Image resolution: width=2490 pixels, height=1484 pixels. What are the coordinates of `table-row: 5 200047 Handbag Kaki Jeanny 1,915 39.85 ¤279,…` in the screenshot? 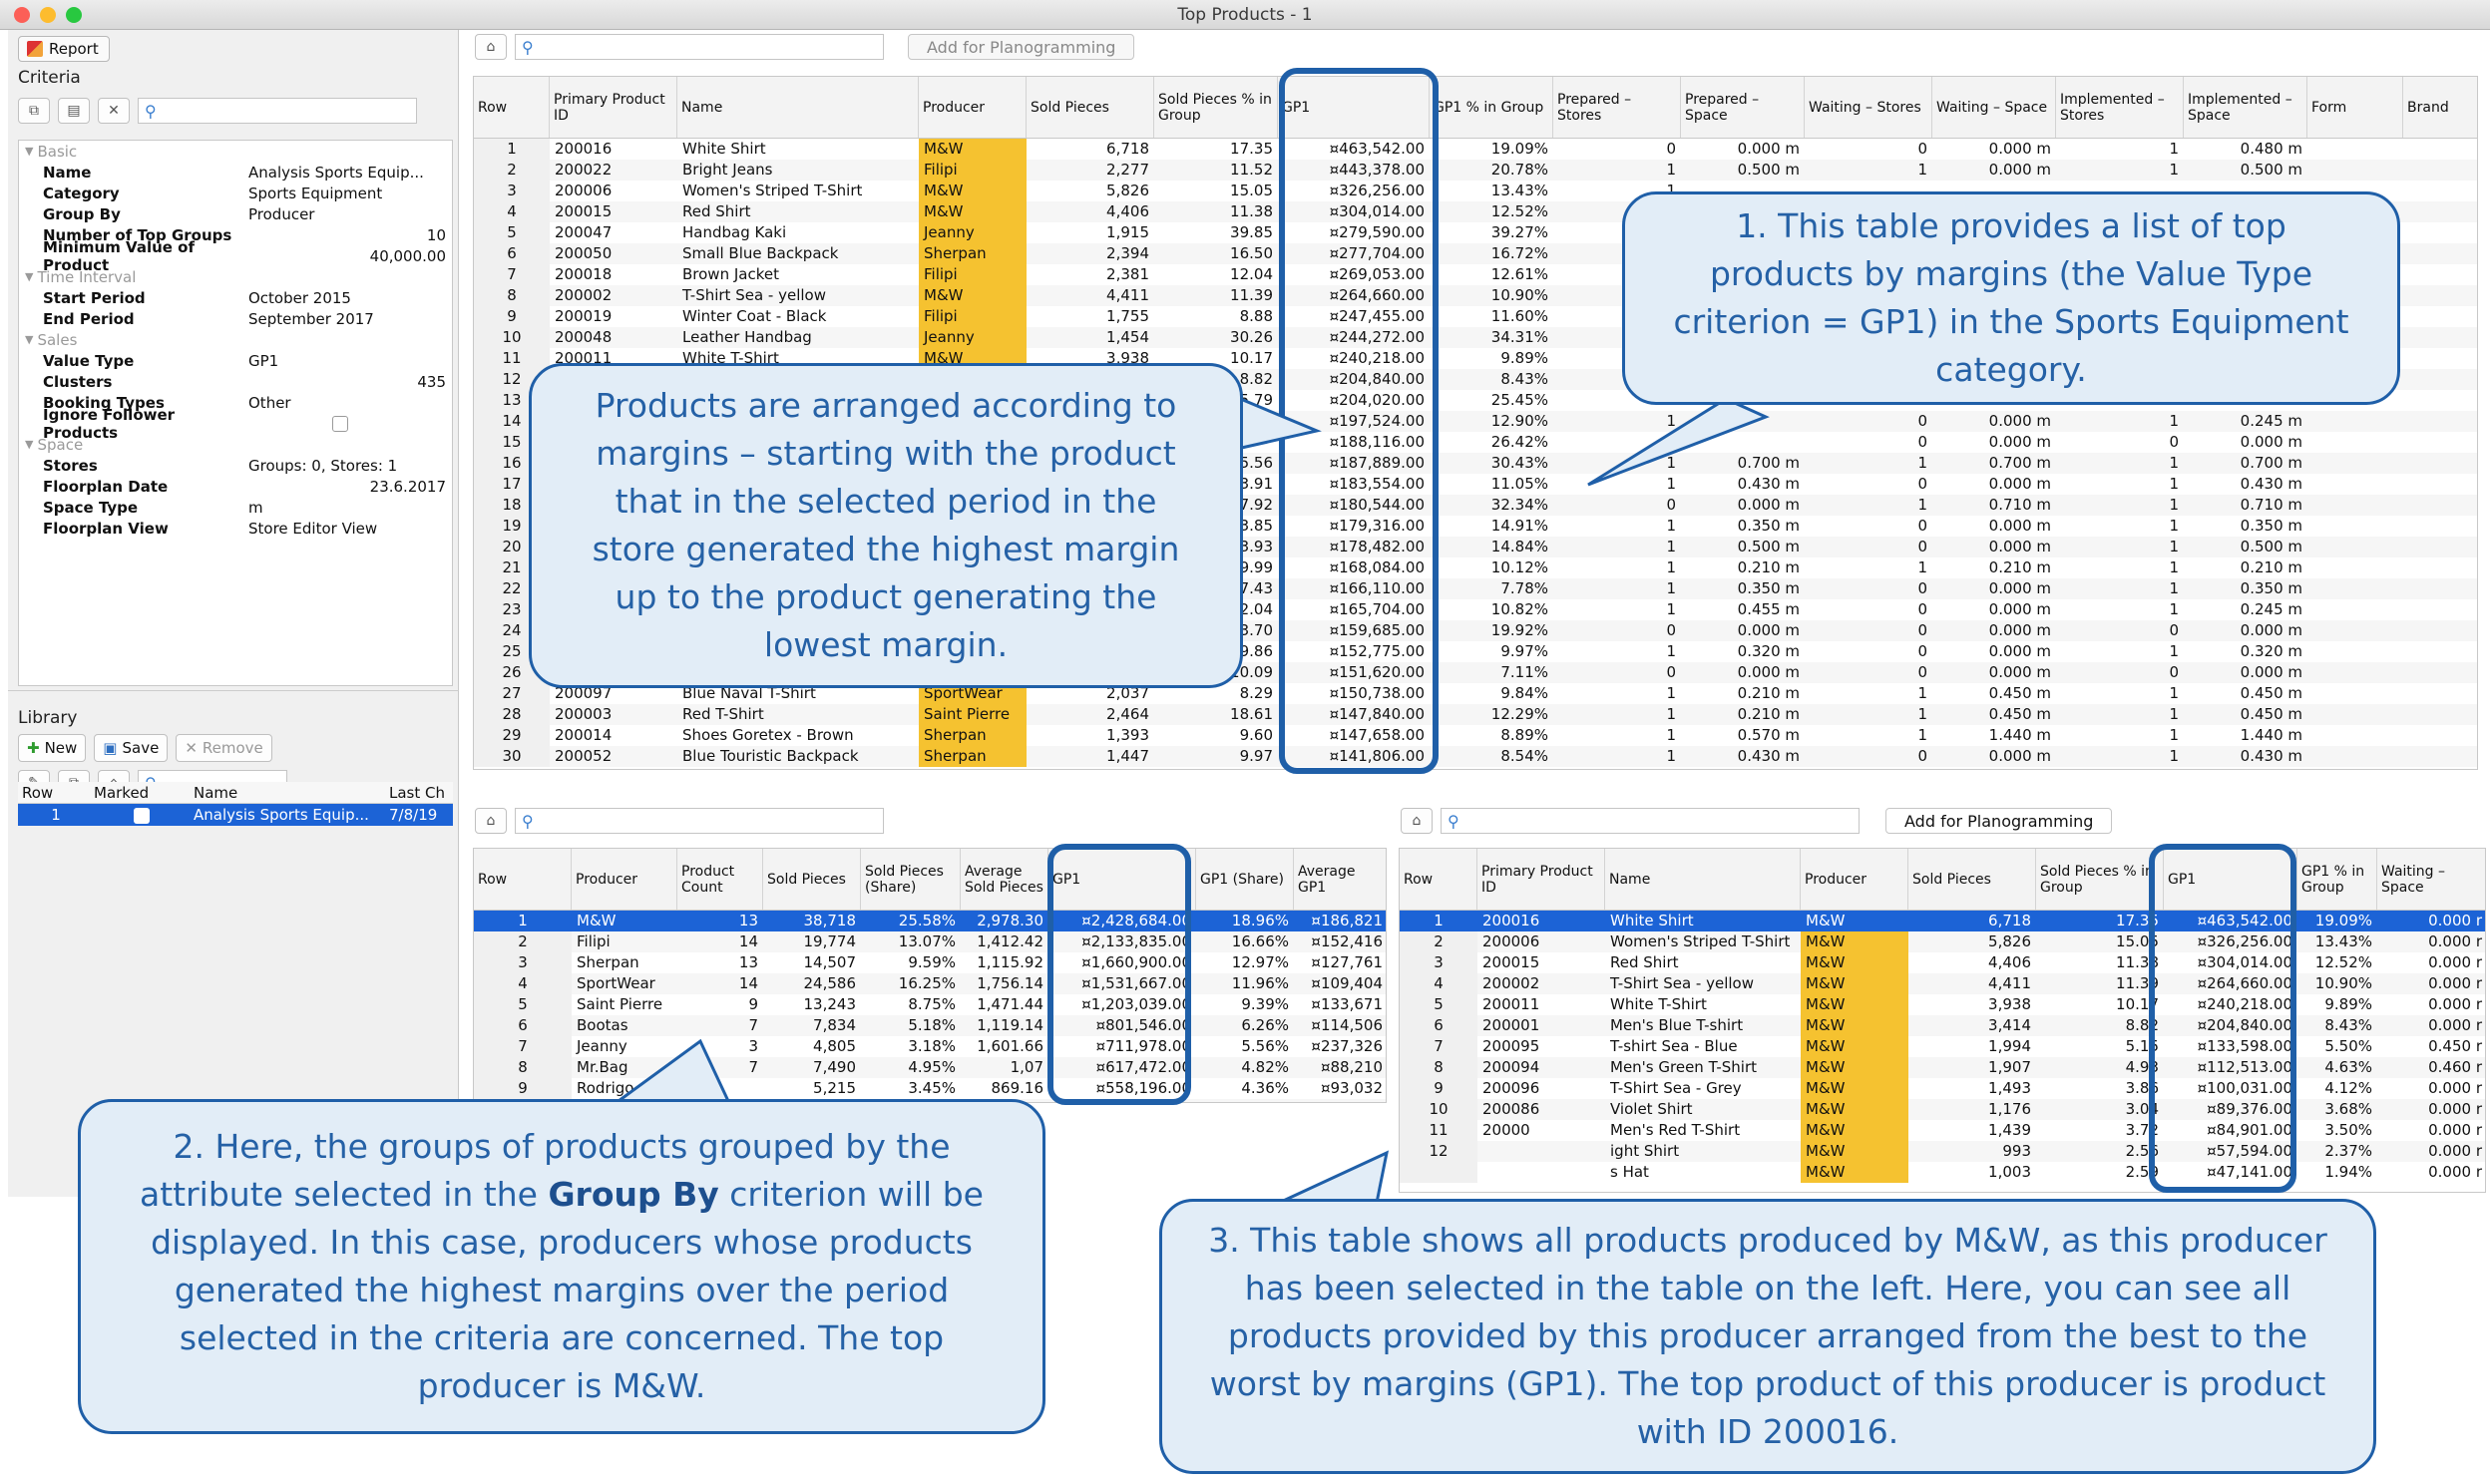 It's located at (1476, 232).